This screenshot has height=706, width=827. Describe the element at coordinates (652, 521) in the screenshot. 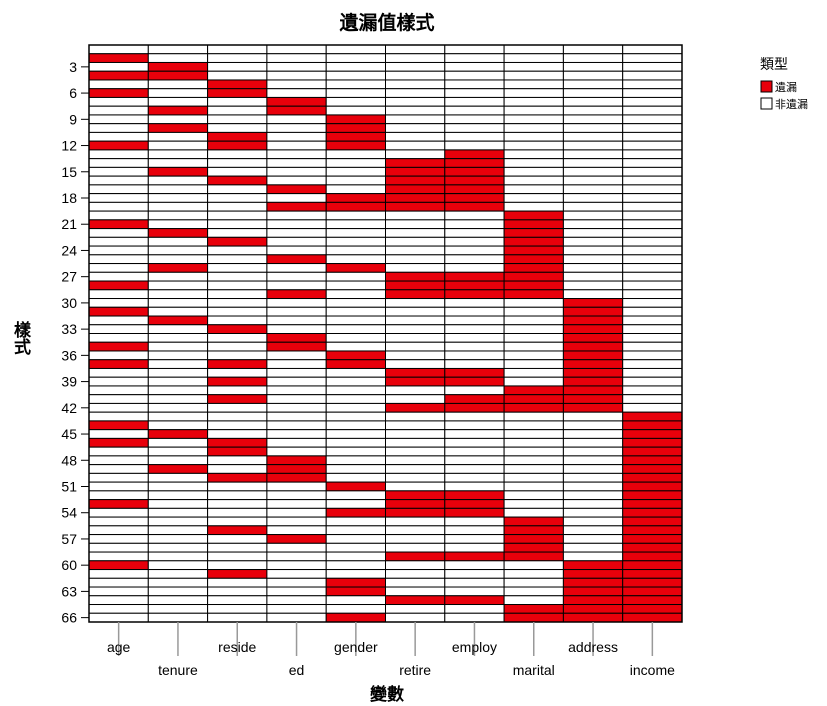

I see `cell-income-55-missing` at that location.